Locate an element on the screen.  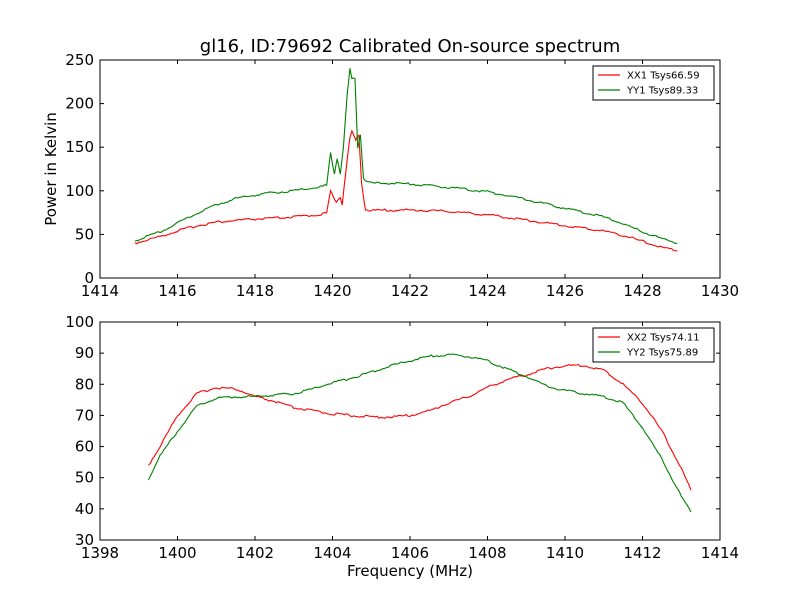
x-tick-label: 1418 is located at coordinates (255, 291).